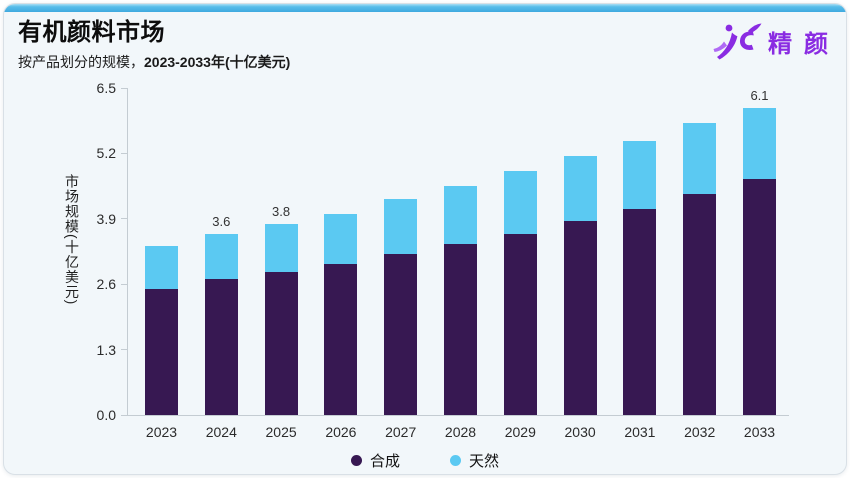  I want to click on bar-segment-合成-2024, so click(221, 347).